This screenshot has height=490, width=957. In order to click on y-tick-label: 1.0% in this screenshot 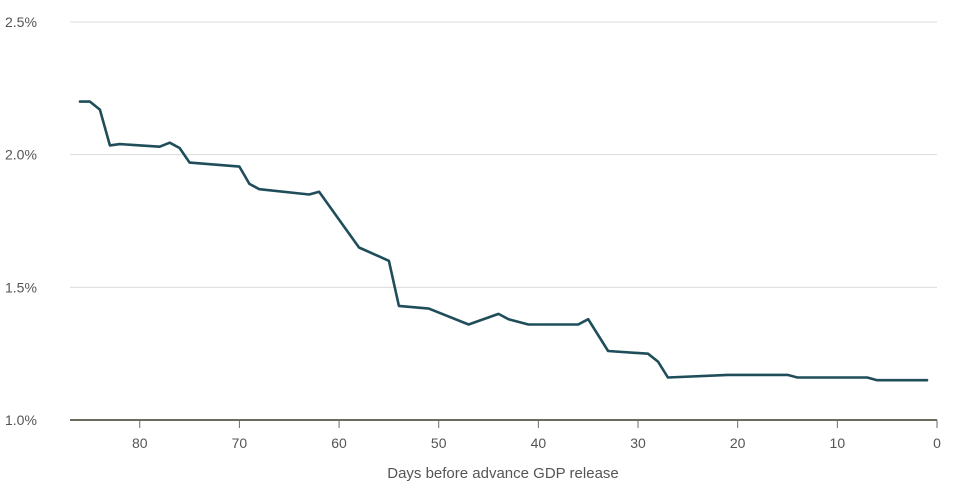, I will do `click(21, 420)`.